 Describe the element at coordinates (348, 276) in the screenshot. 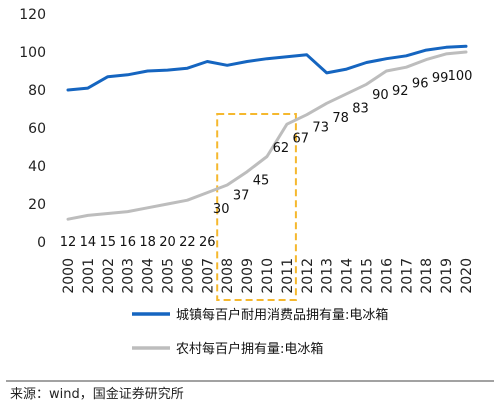

I see `x-tick-label: 2014` at that location.